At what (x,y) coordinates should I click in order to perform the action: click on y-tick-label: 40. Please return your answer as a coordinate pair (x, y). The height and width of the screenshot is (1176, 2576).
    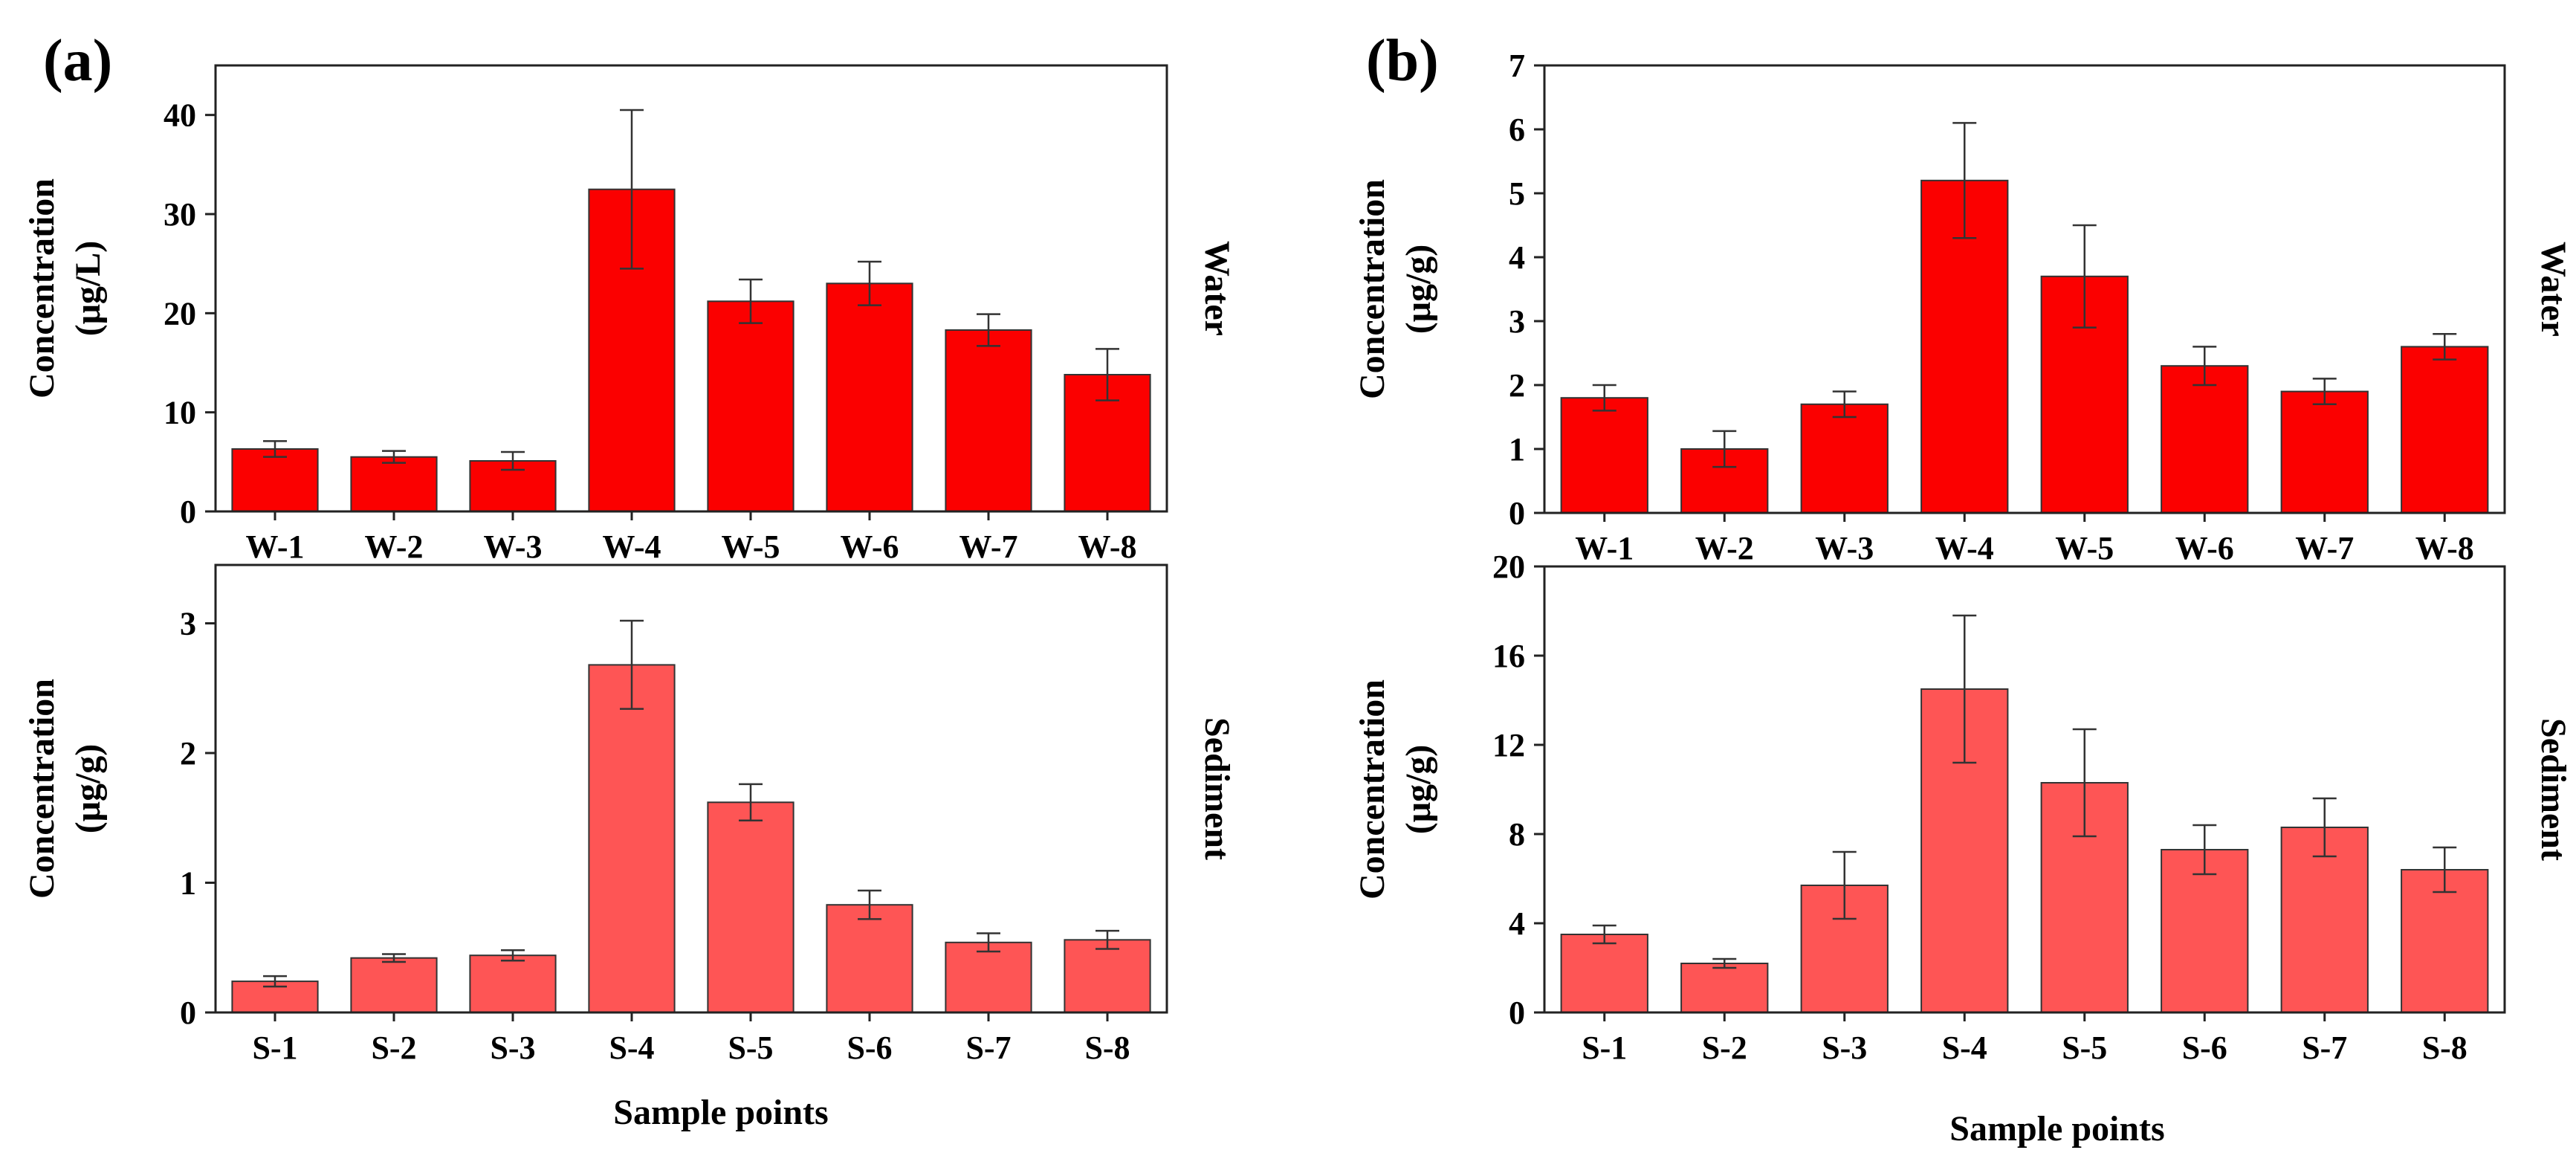
    Looking at the image, I should click on (180, 115).